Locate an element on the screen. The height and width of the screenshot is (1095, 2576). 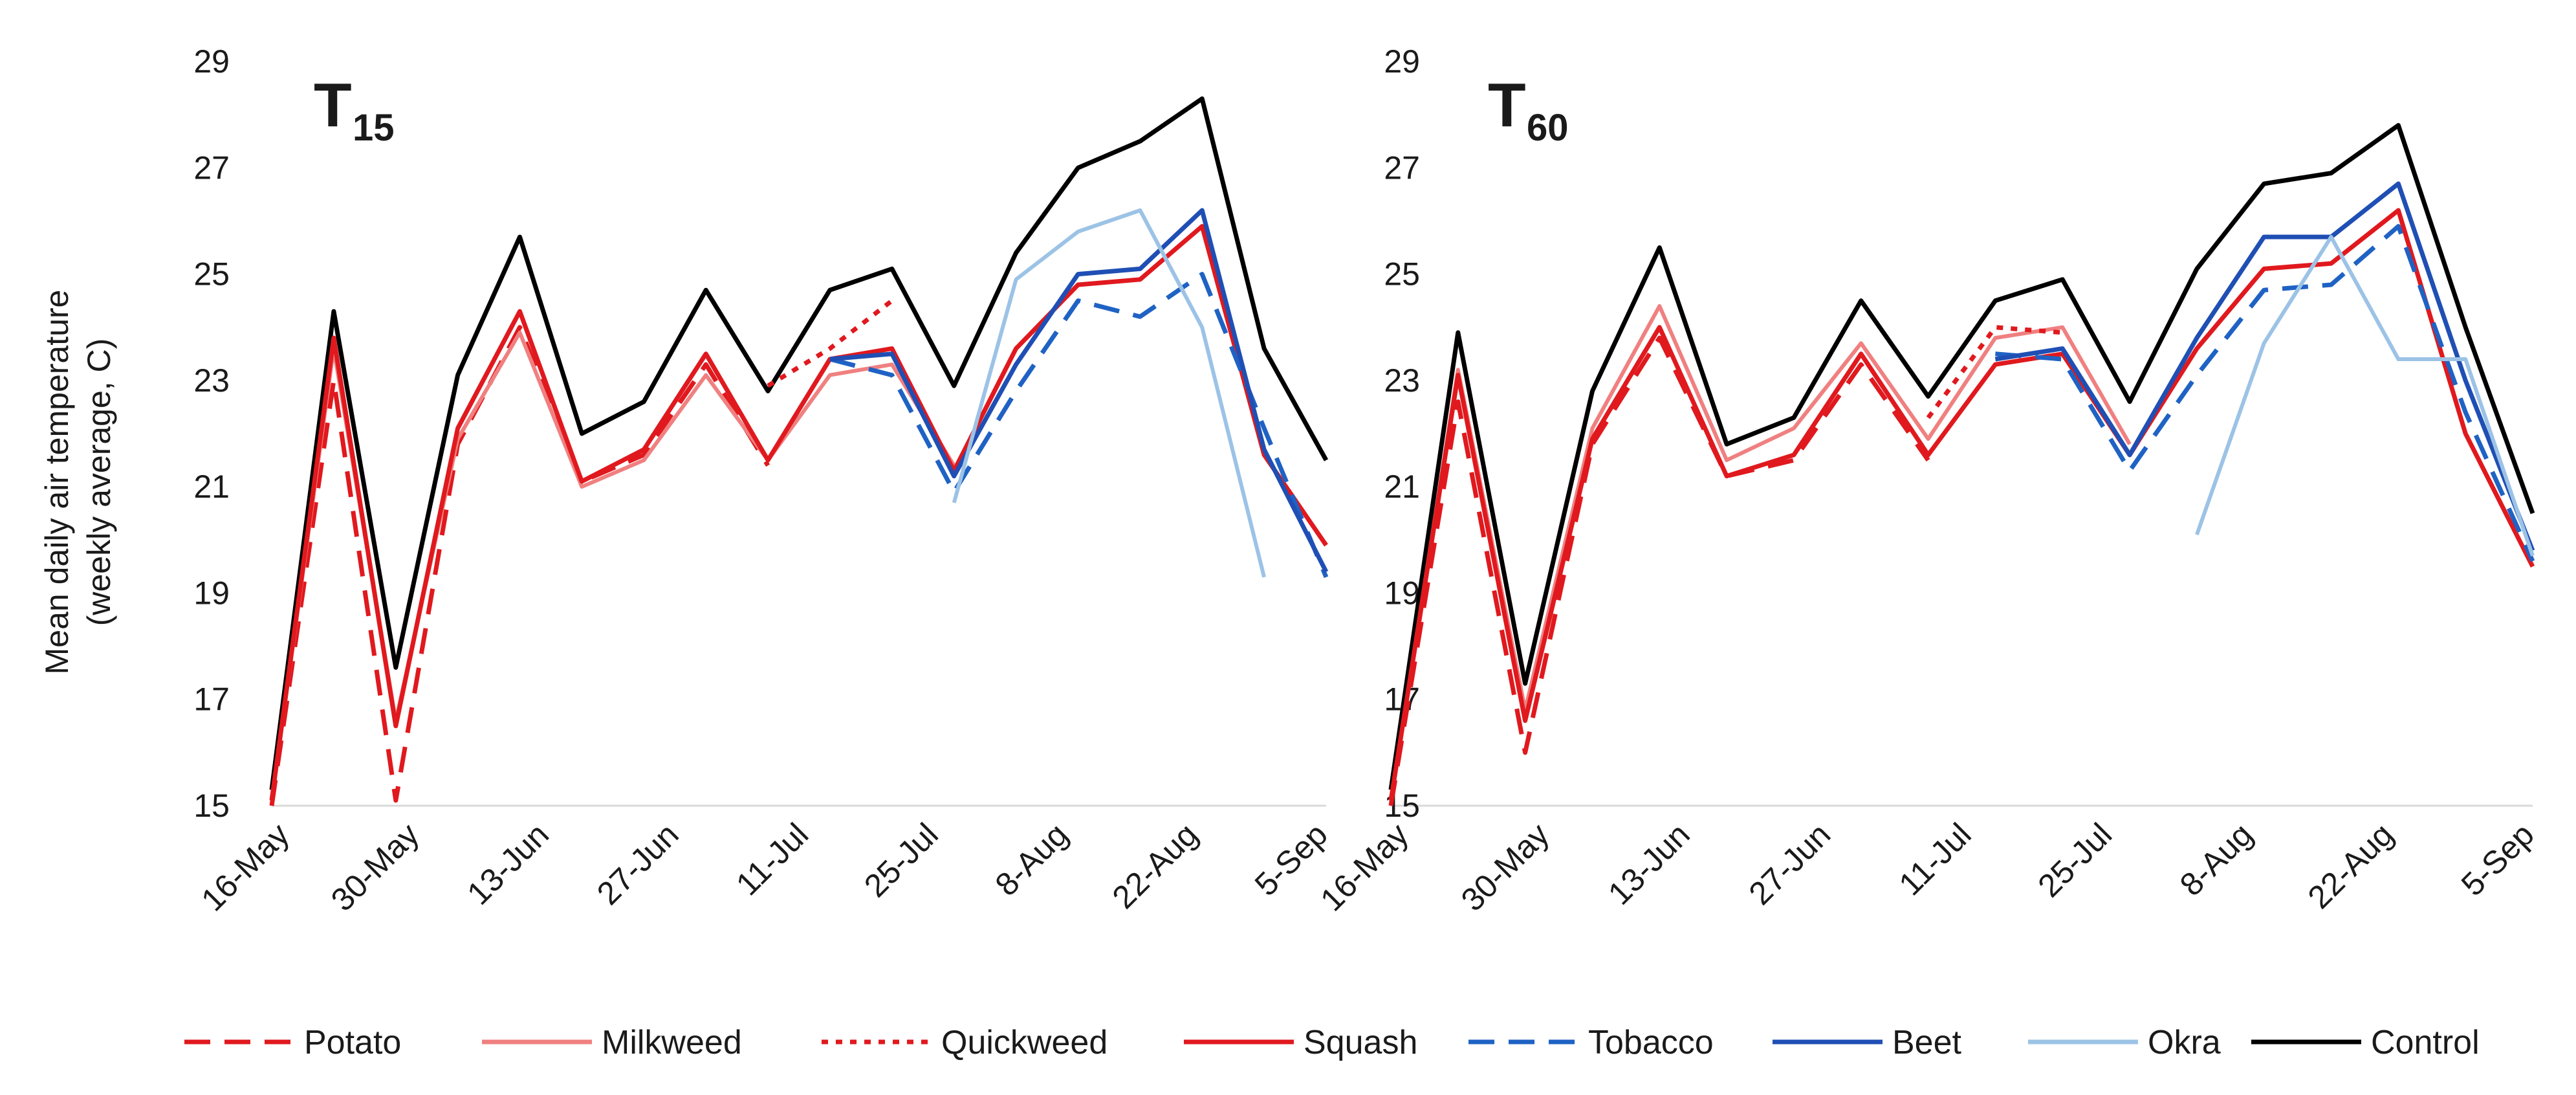
y-axis-label-units: (weekly average, C) is located at coordinates (99, 482).